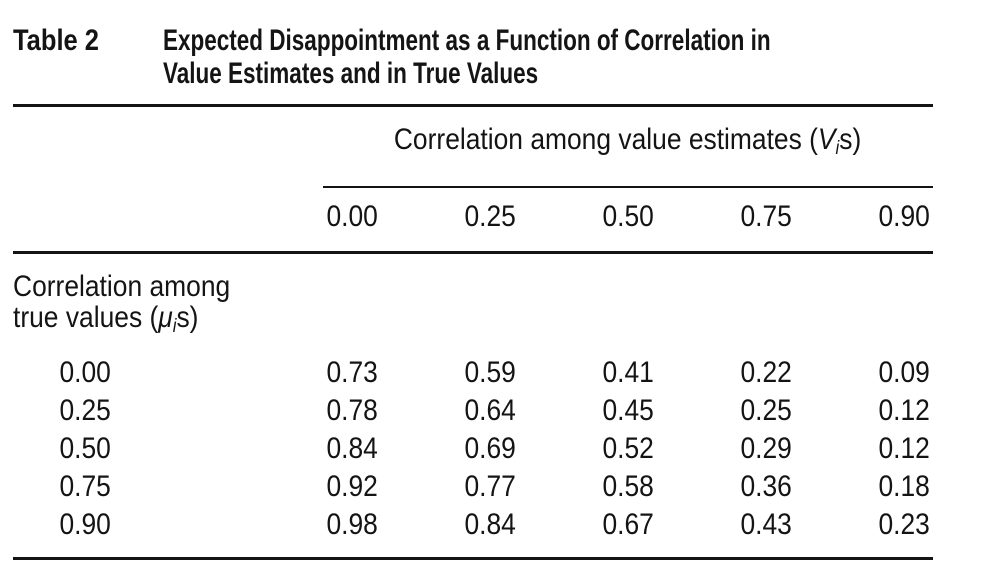  What do you see at coordinates (85, 410) in the screenshot?
I see `row-label: 0.25` at bounding box center [85, 410].